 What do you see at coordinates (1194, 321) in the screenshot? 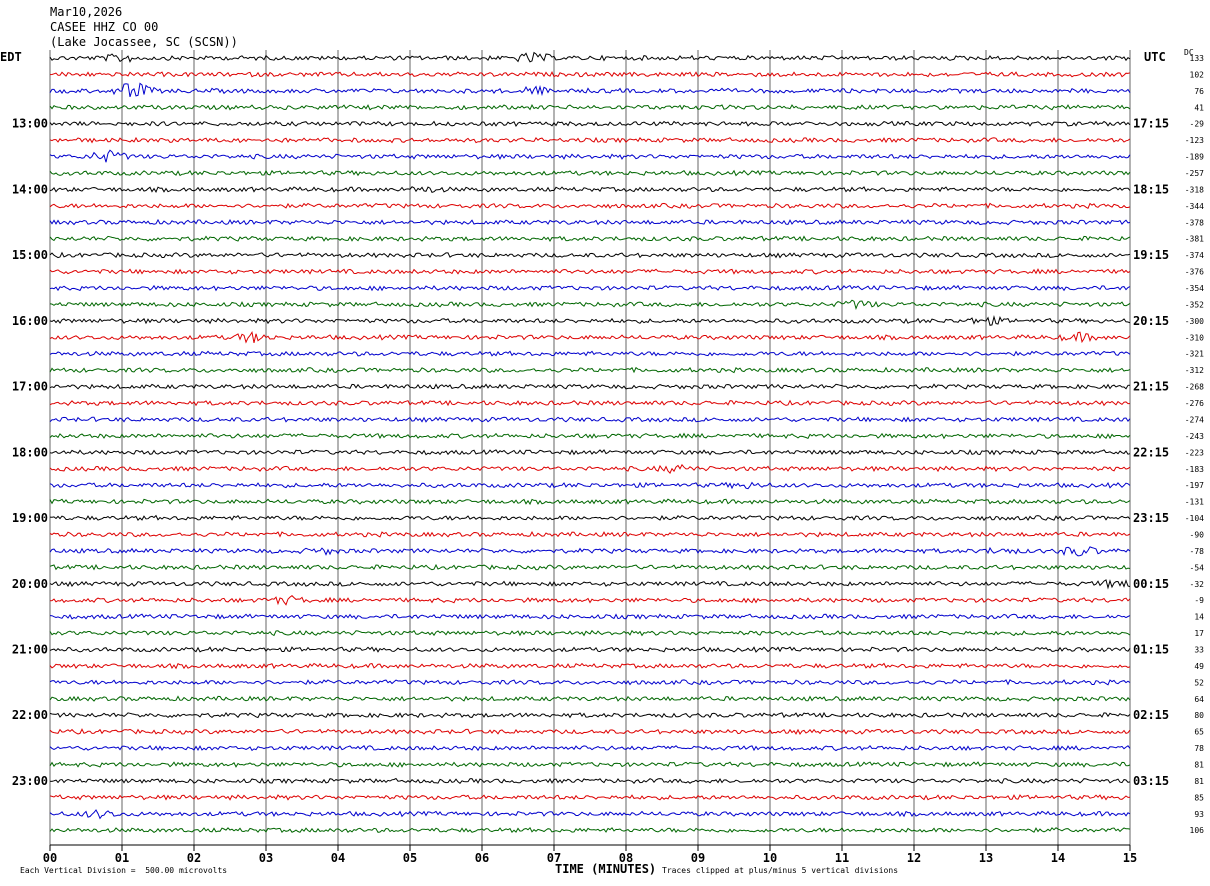
I see `dc-offset-label: -300` at bounding box center [1194, 321].